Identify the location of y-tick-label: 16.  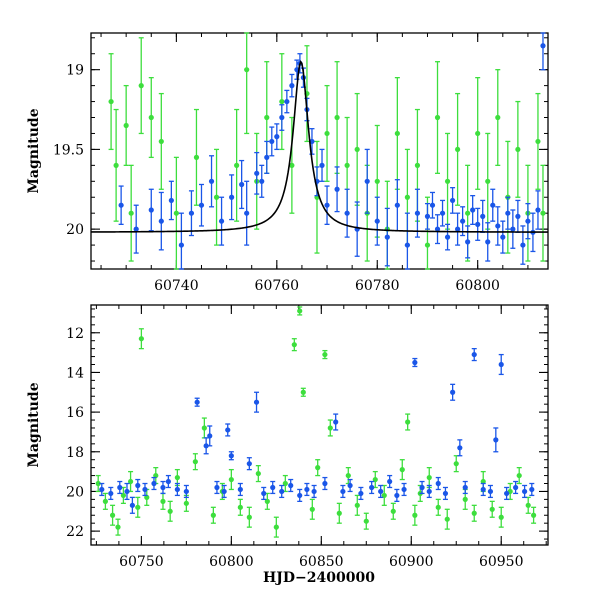
(75, 413).